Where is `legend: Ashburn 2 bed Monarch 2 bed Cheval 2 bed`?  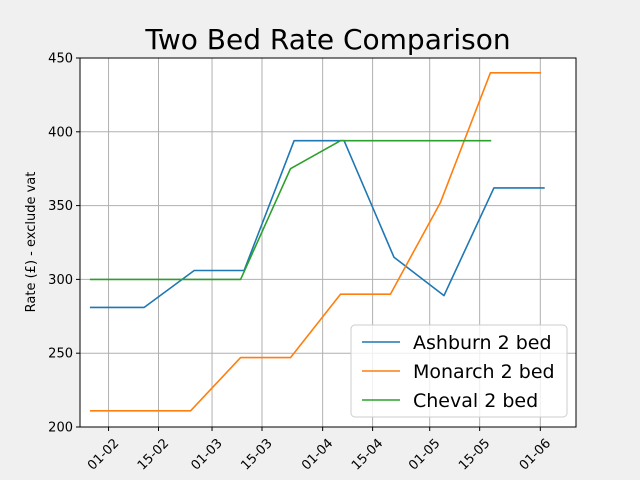
legend: Ashburn 2 bed Monarch 2 bed Cheval 2 bed is located at coordinates (459, 371).